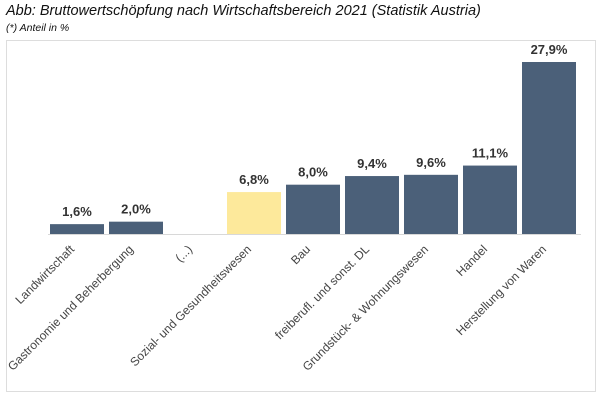 This screenshot has width=600, height=400. I want to click on category-label: (...), so click(183, 253).